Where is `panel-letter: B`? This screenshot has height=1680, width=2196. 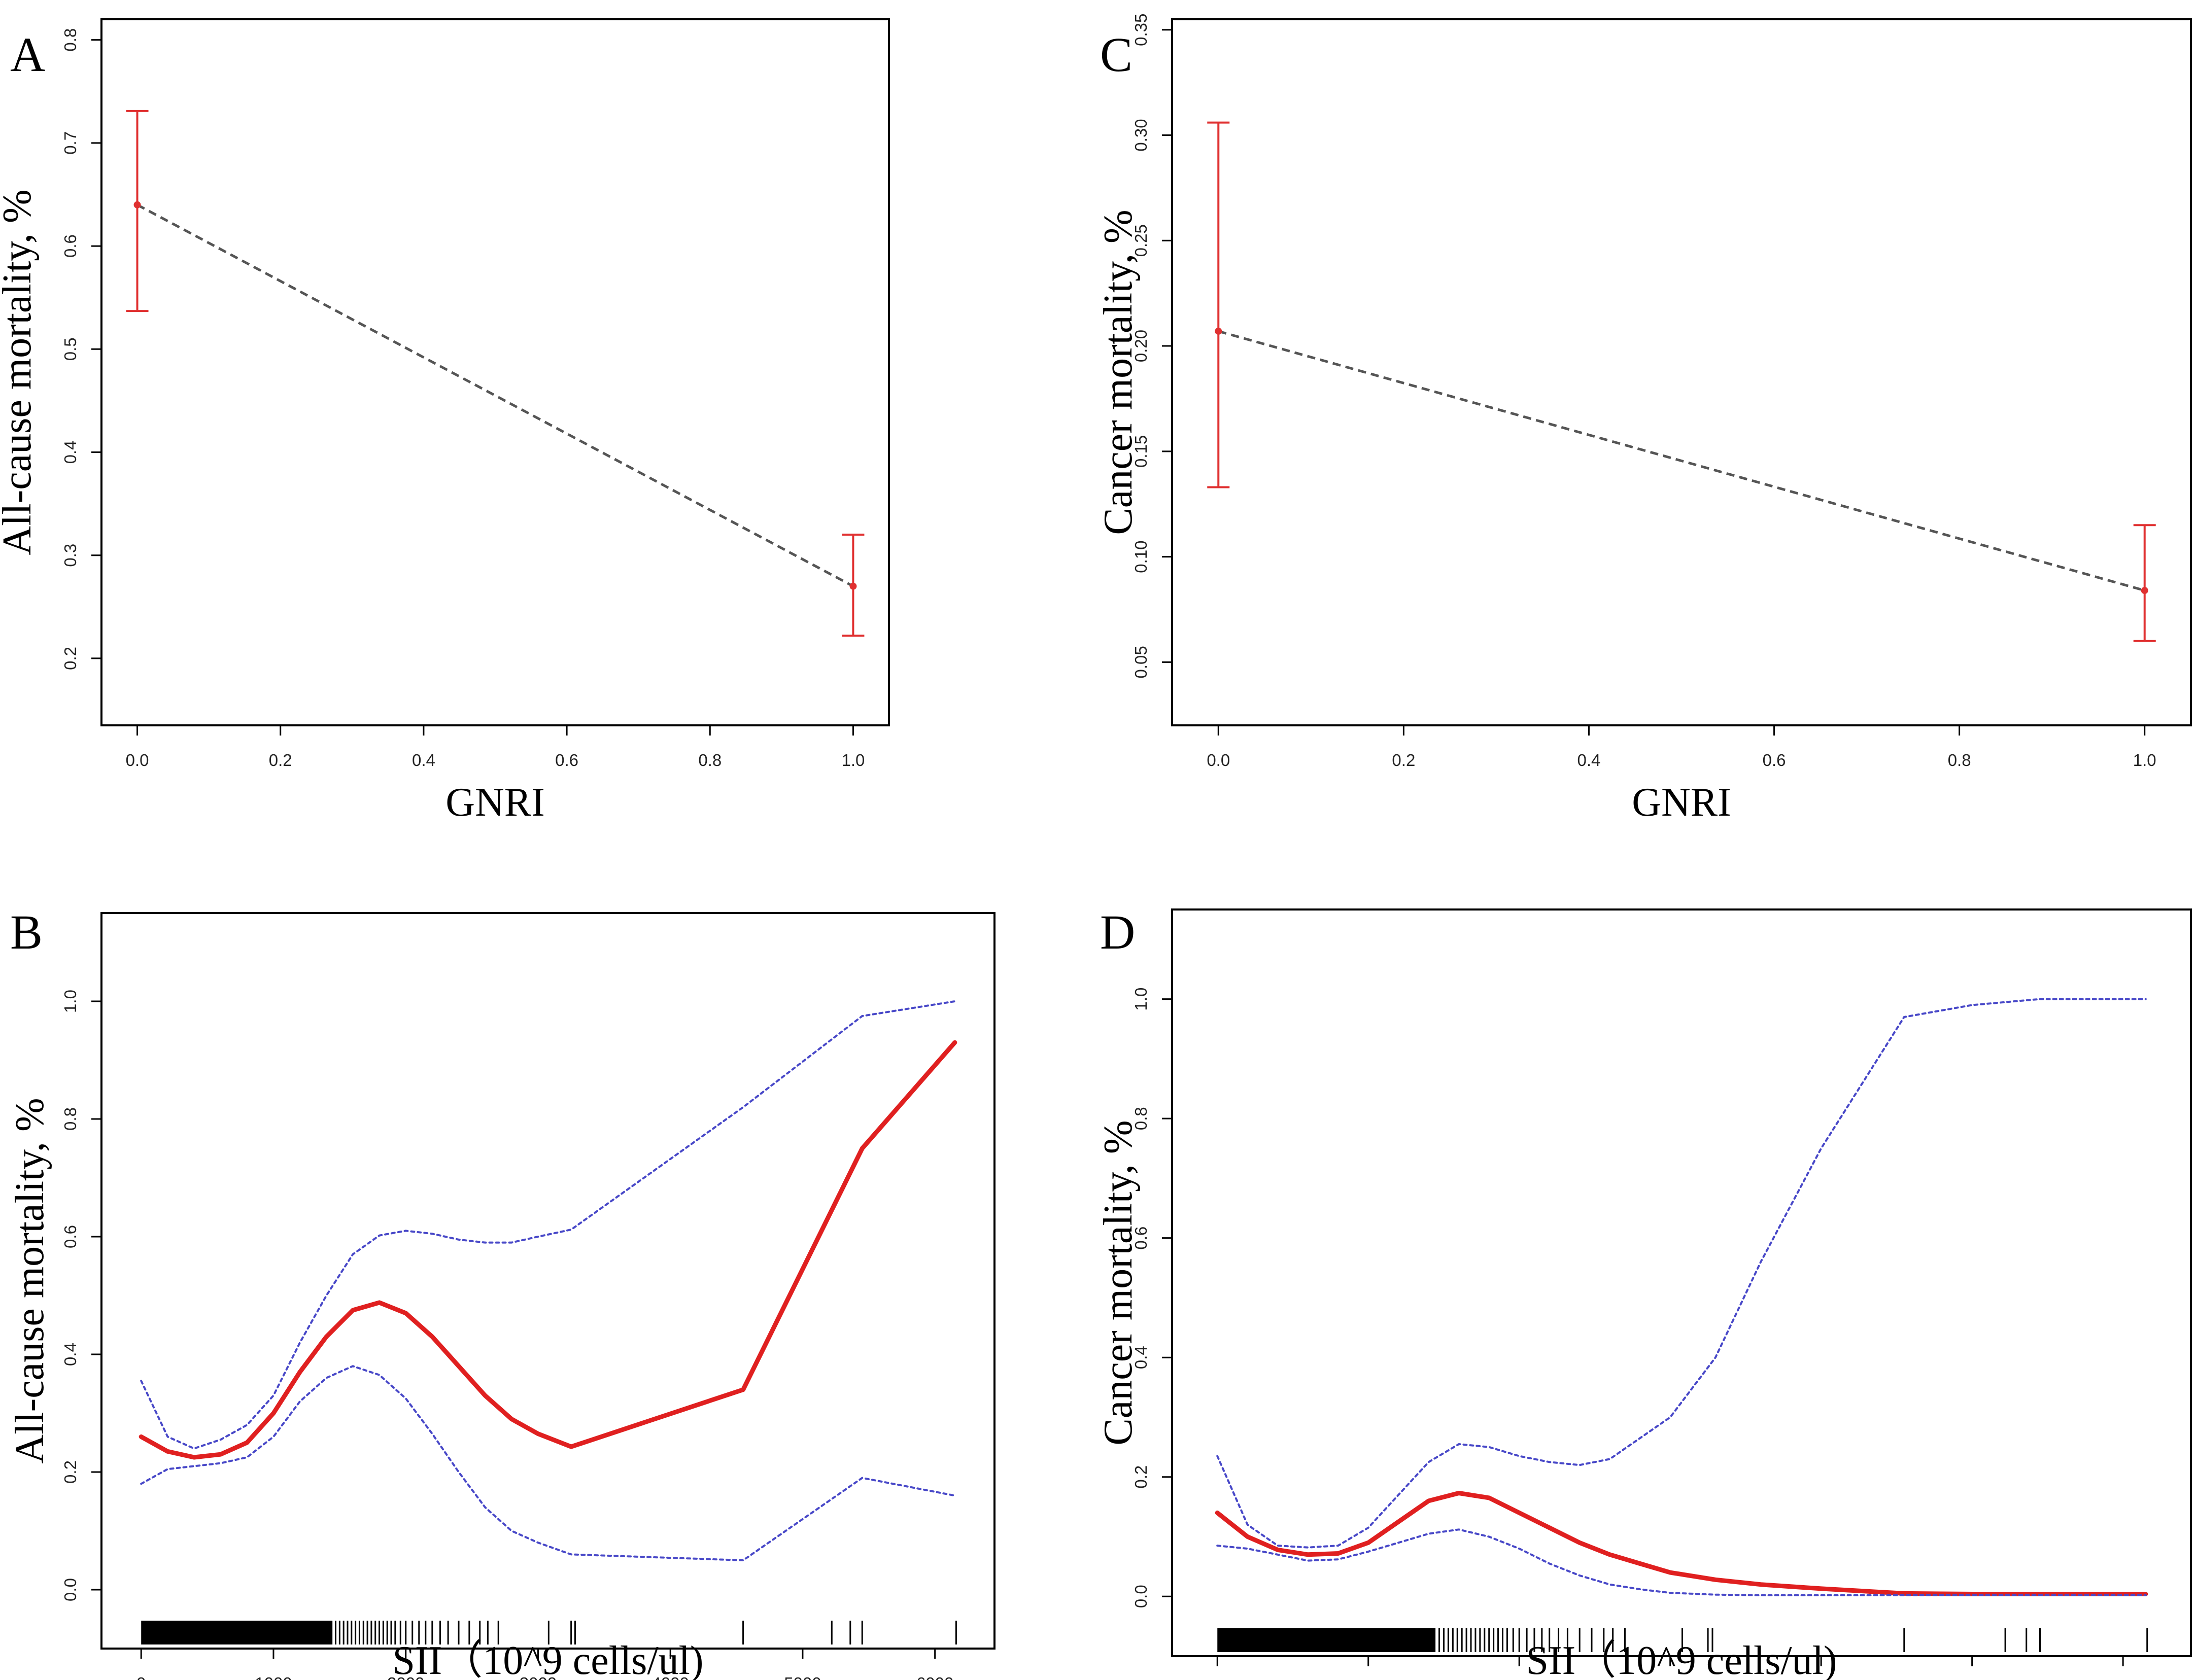 panel-letter: B is located at coordinates (26, 932).